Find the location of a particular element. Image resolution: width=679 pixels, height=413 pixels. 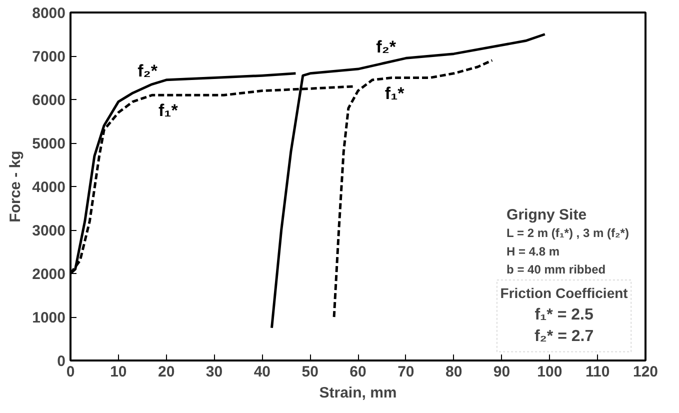

x-tick-label: 30 is located at coordinates (214, 372).